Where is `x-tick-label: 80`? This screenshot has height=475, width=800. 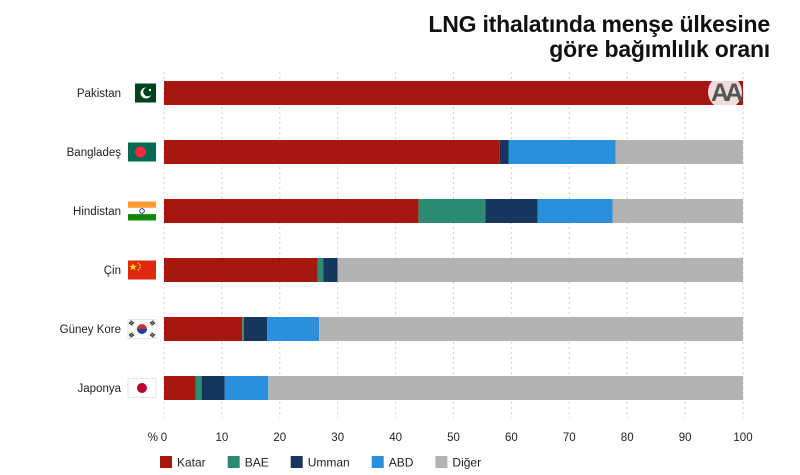 x-tick-label: 80 is located at coordinates (627, 438).